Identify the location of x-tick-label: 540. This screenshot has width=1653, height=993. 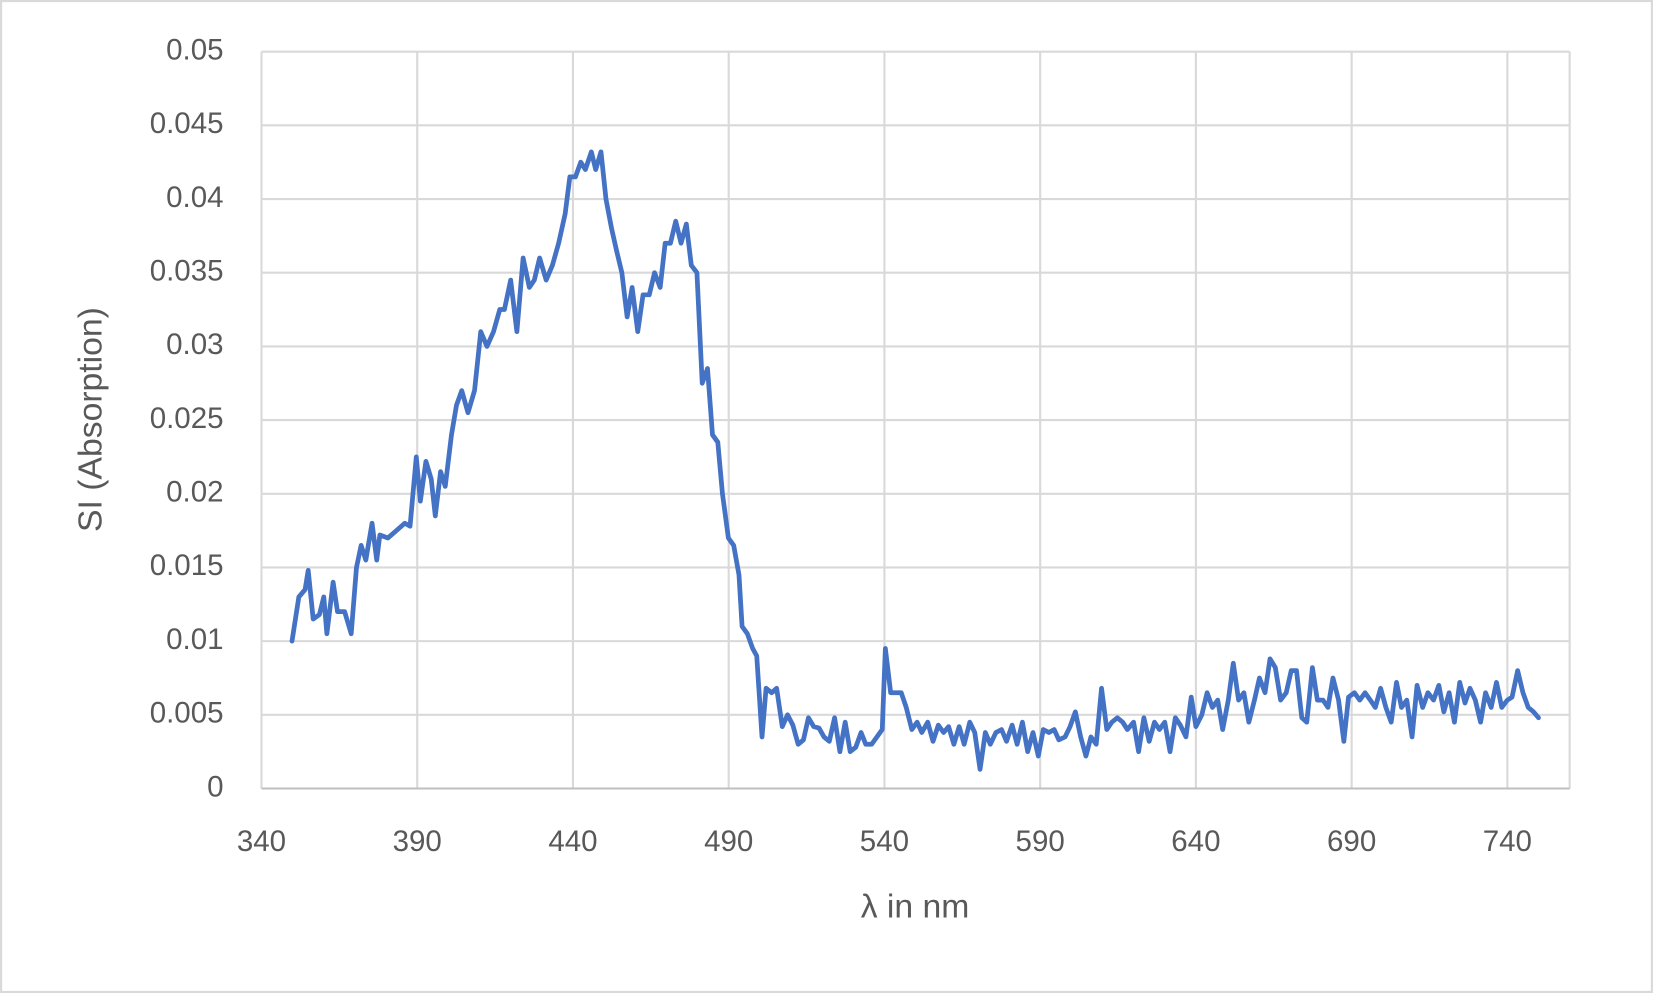
(884, 841).